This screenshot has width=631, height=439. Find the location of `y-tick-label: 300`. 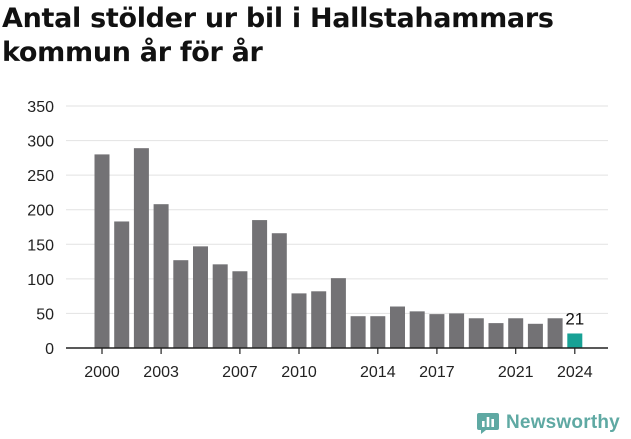

y-tick-label: 300 is located at coordinates (40, 142).